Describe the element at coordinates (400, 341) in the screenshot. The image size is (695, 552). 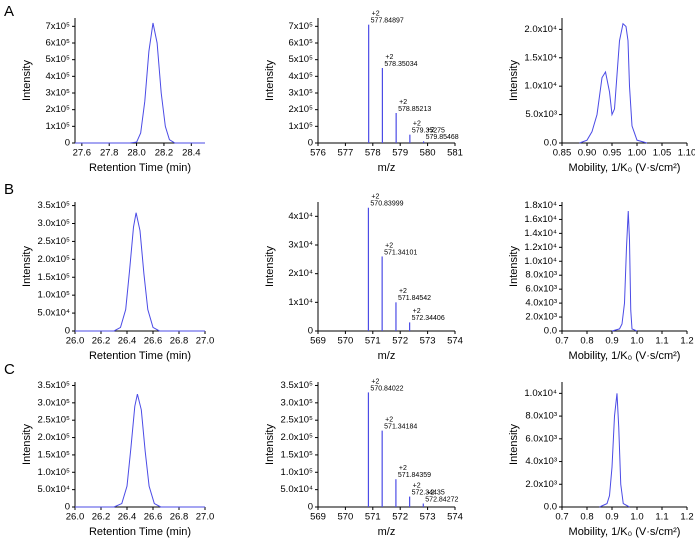
I see `x-tick-label: 572` at that location.